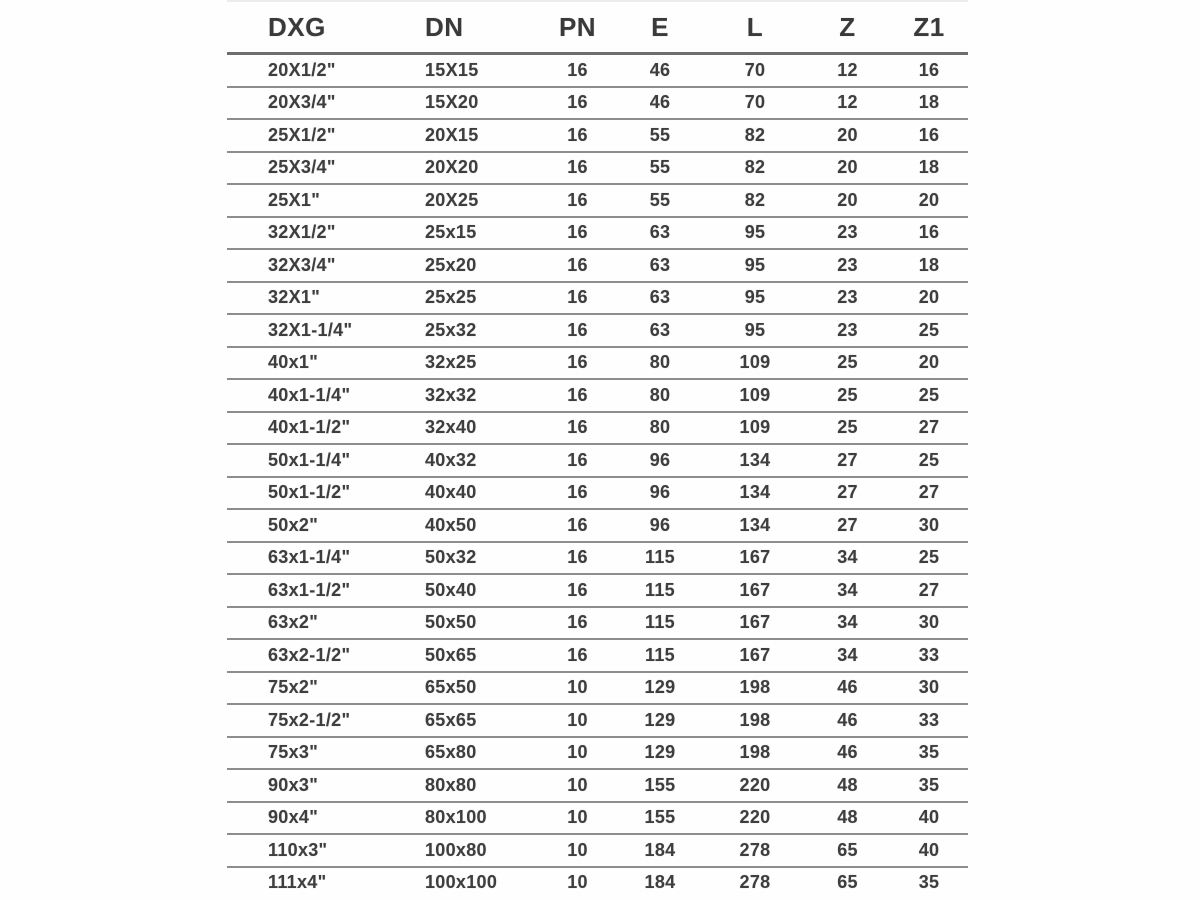  I want to click on table-cell: 63x1-1/2", so click(321, 590).